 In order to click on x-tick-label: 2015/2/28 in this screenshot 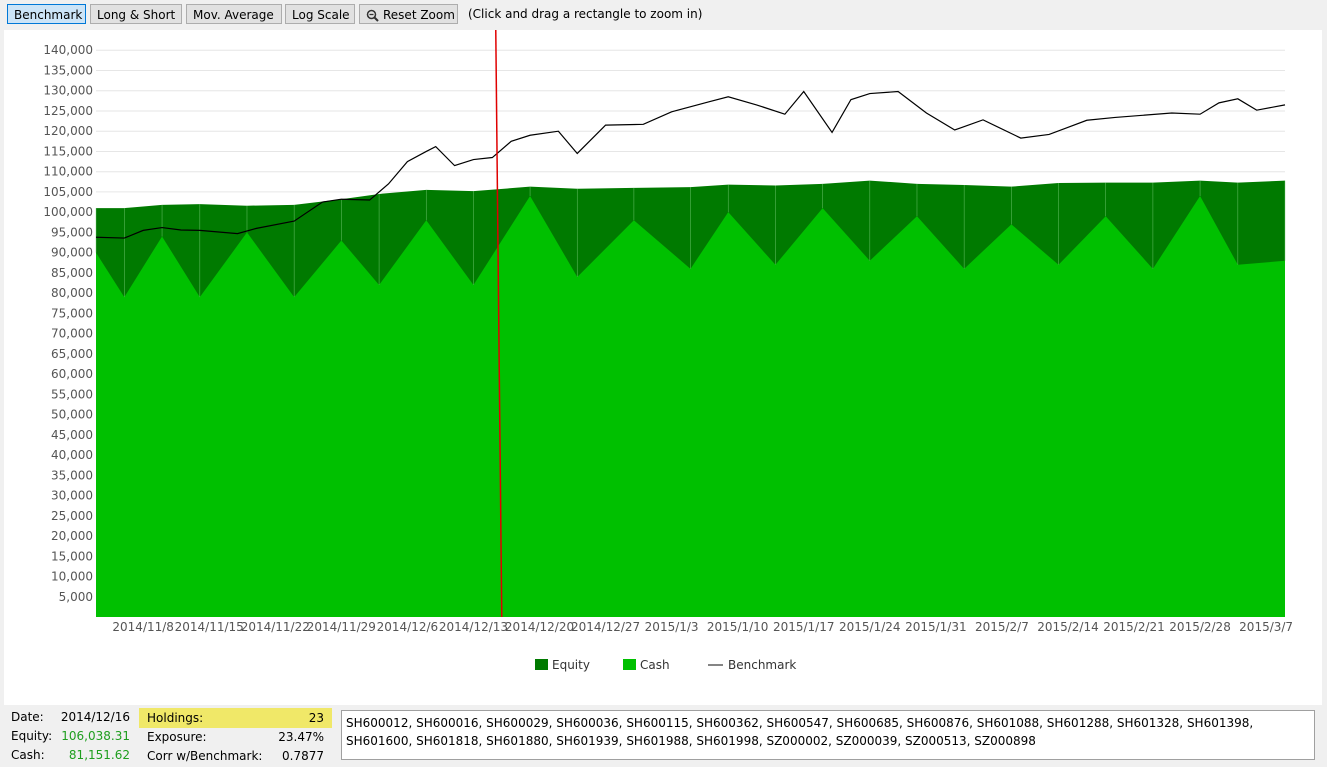, I will do `click(1200, 627)`.